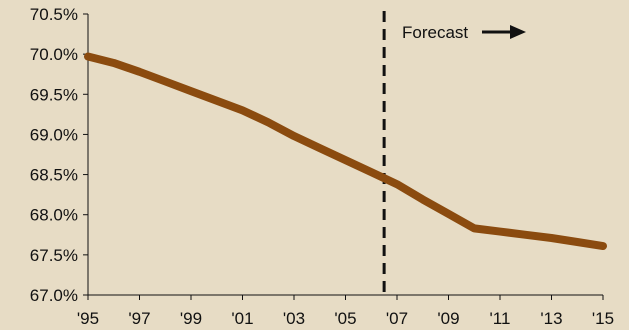 The height and width of the screenshot is (330, 629). What do you see at coordinates (500, 318) in the screenshot?
I see `x-tick-label: '11` at bounding box center [500, 318].